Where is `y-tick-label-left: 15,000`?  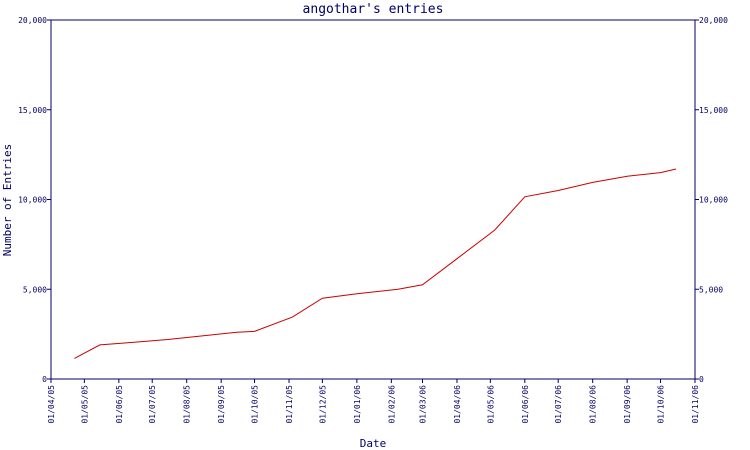
y-tick-label-left: 15,000 is located at coordinates (32, 110).